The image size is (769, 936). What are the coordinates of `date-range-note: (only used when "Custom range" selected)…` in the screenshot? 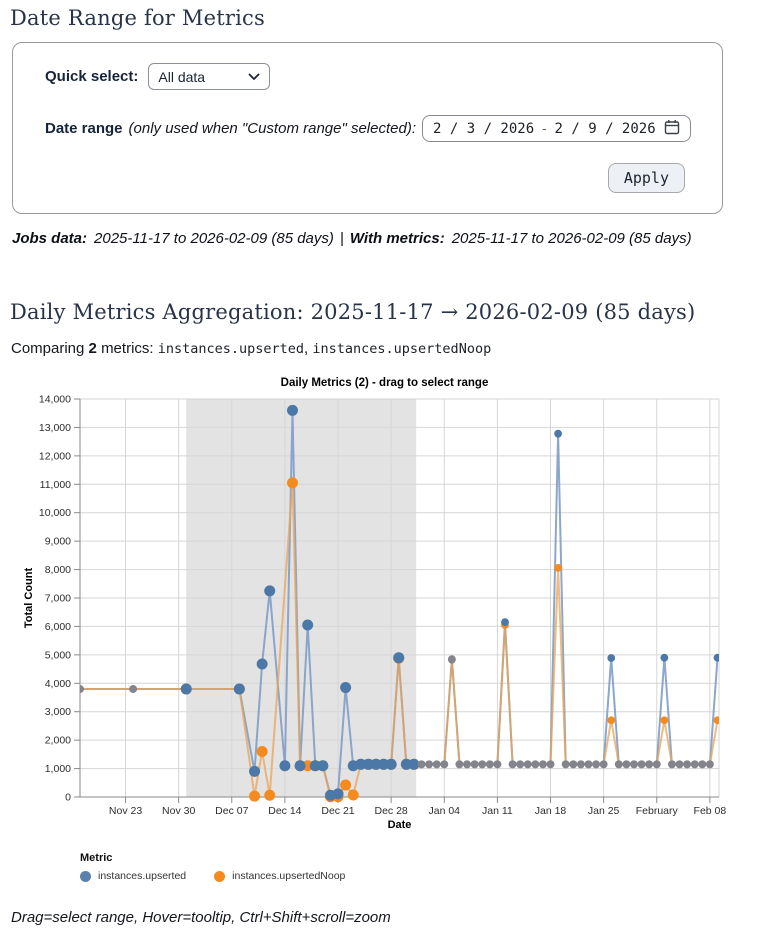 It's located at (272, 128).